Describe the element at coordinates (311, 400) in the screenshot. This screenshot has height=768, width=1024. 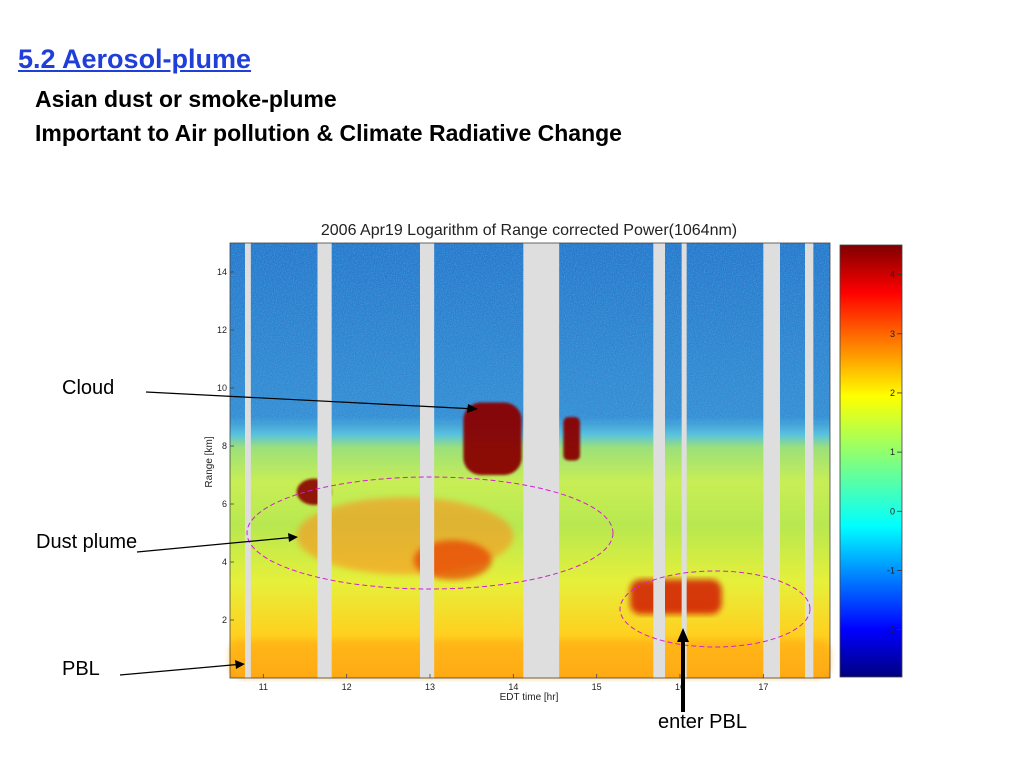
I see `cloud-arrow` at that location.